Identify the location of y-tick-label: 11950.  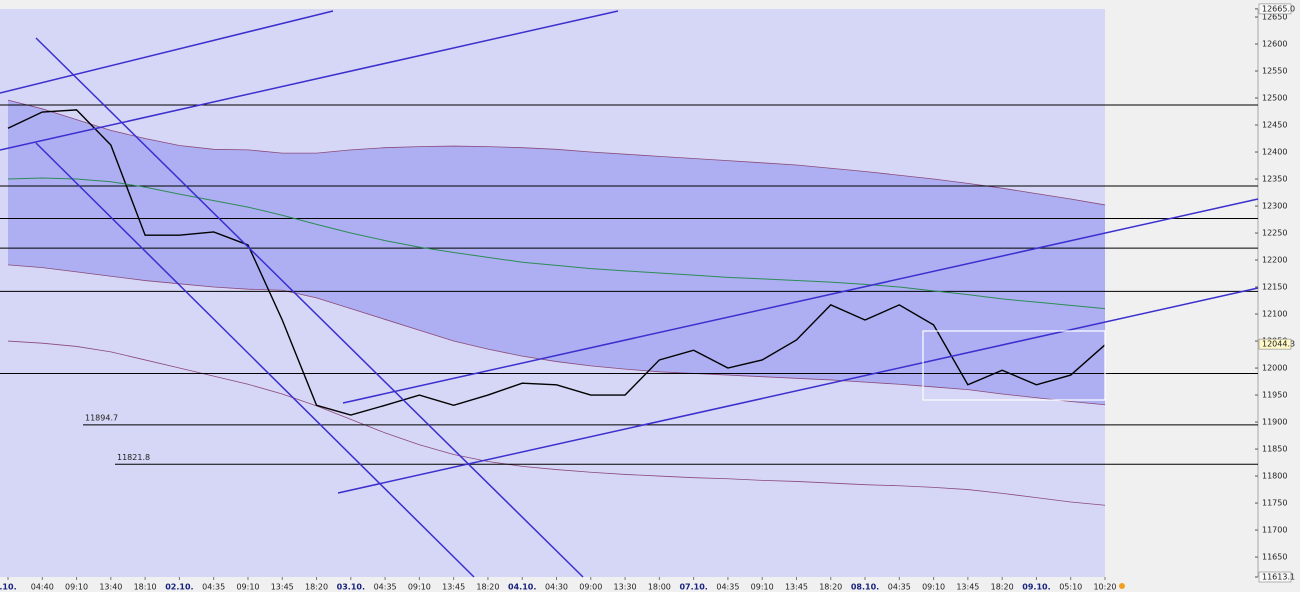
(1274, 395).